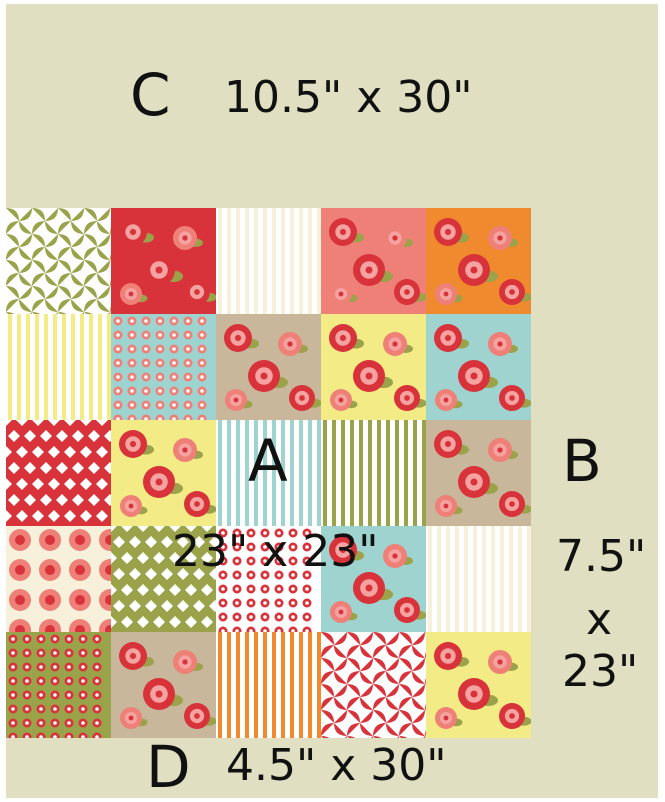 The image size is (665, 802). Describe the element at coordinates (268, 461) in the screenshot. I see `panel-a-letter: A` at that location.